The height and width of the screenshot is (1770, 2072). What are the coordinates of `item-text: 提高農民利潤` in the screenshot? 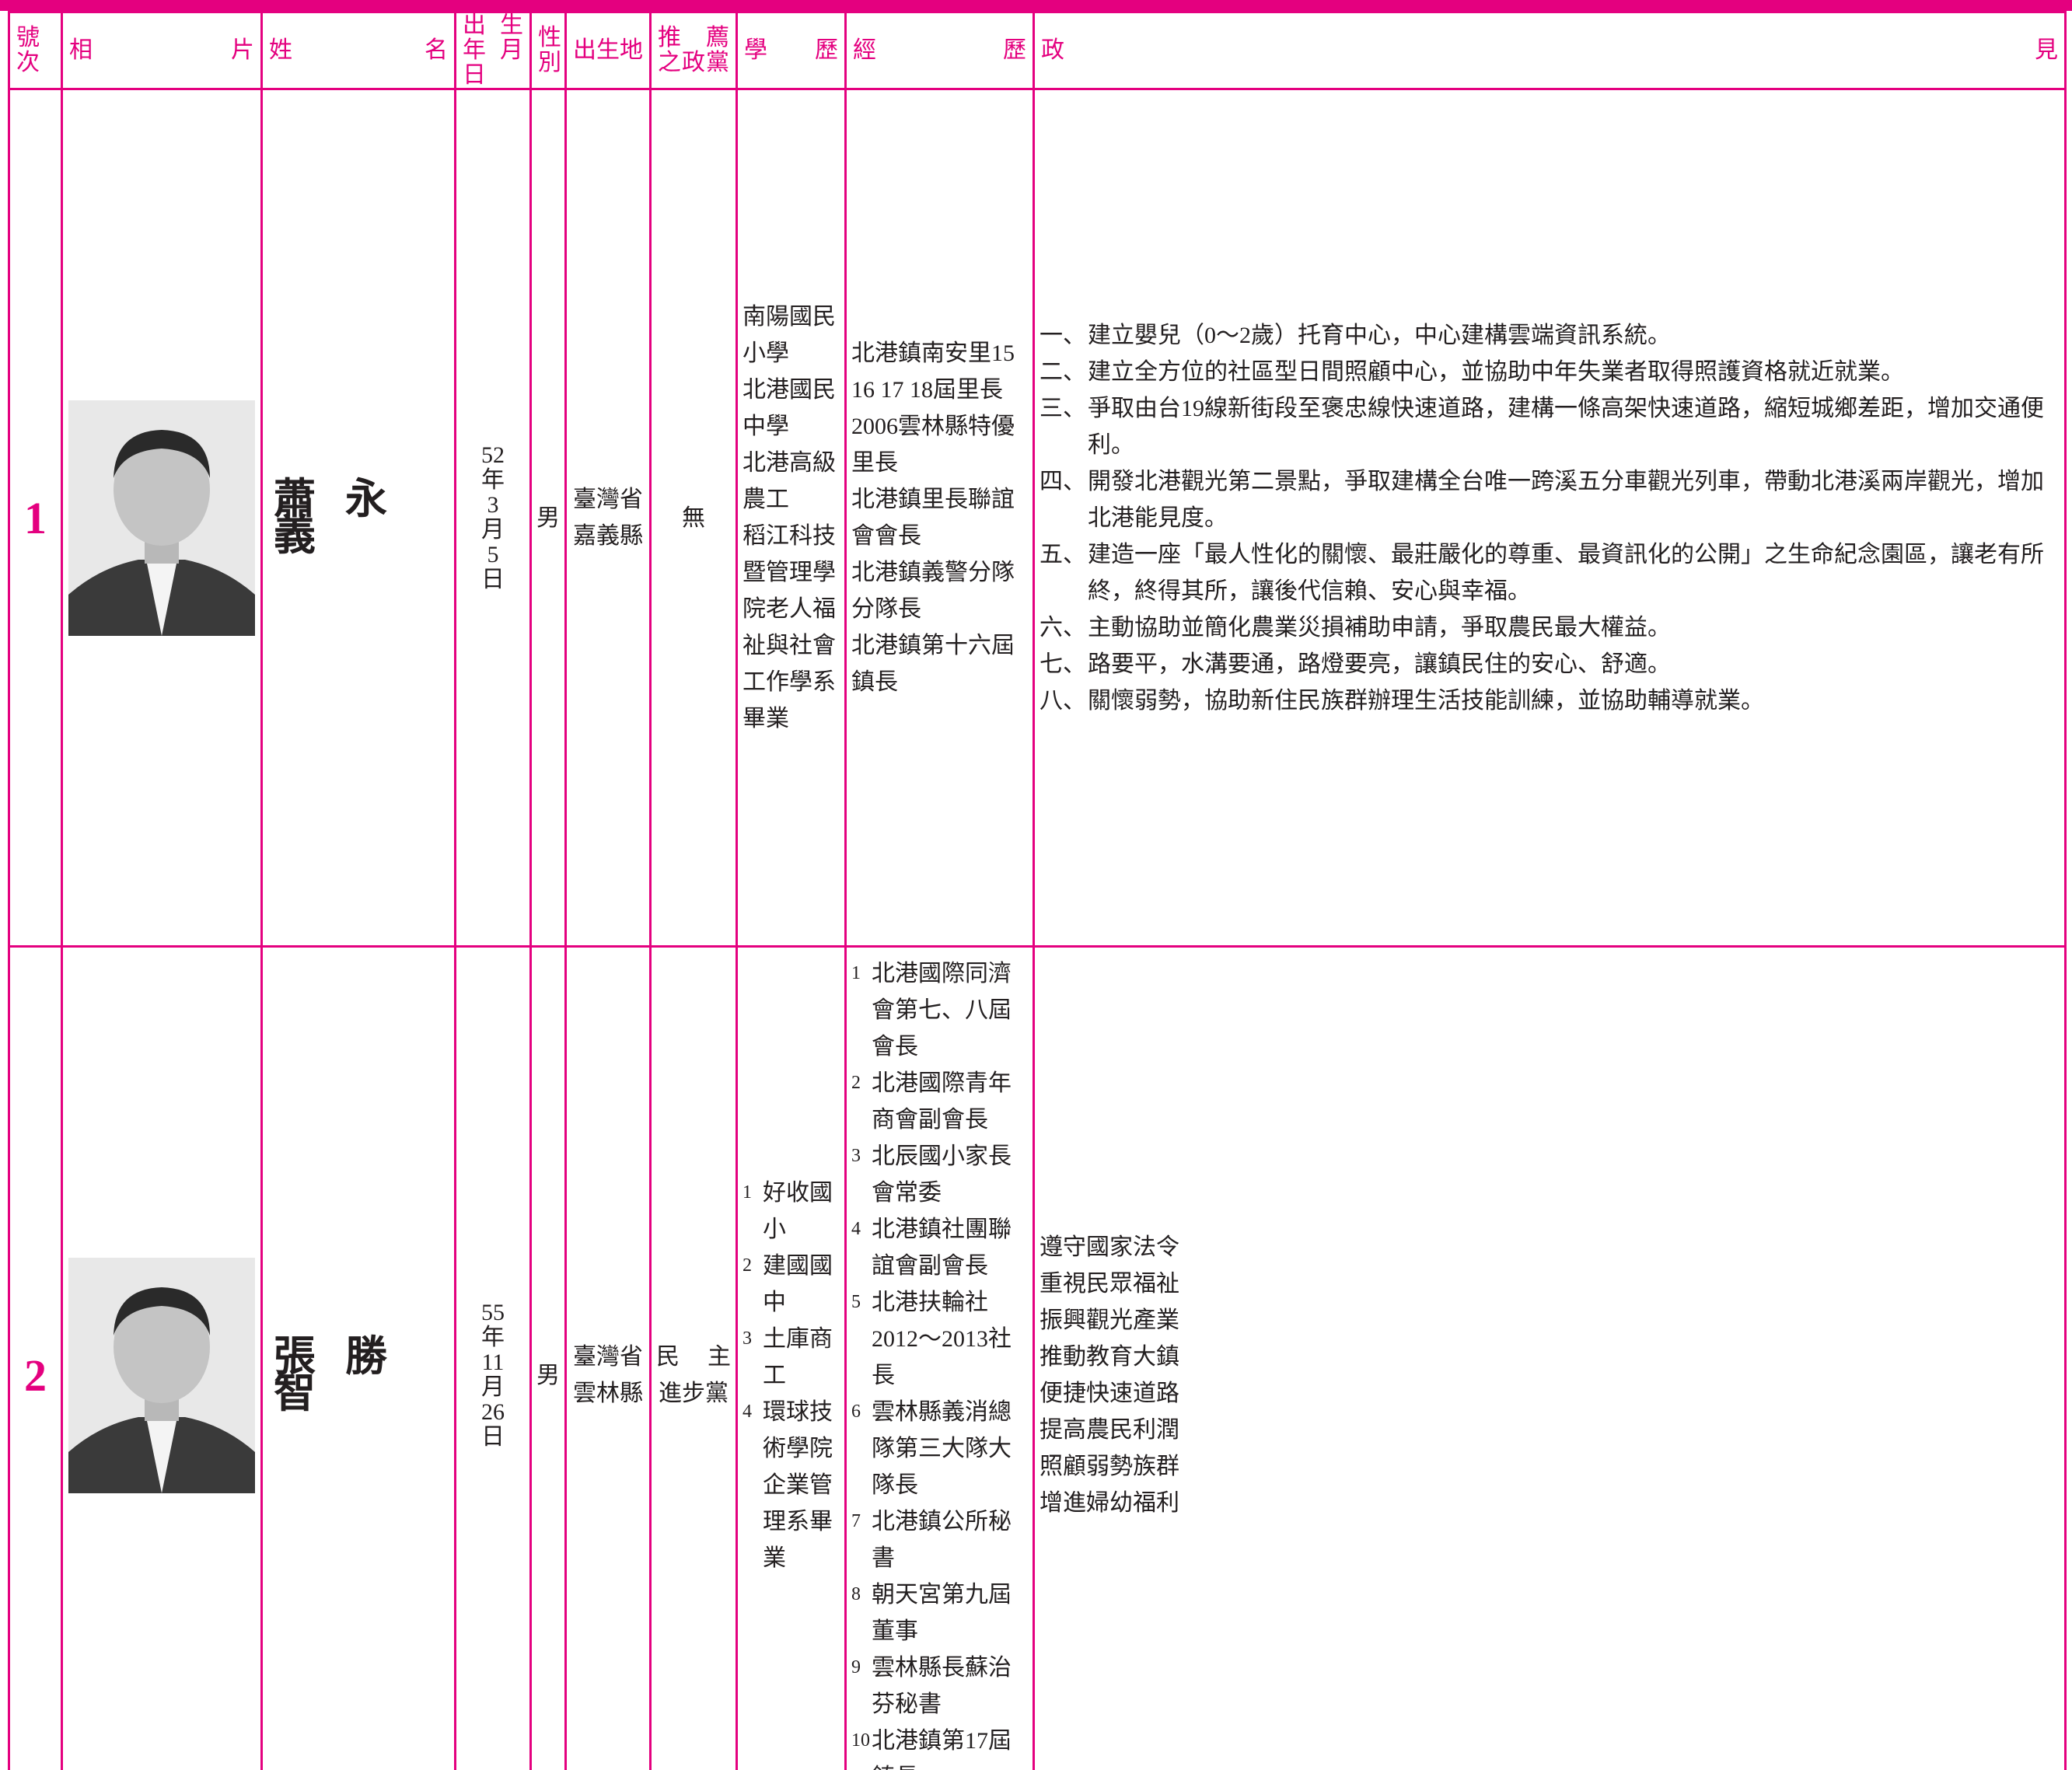 It's located at (1109, 1430).